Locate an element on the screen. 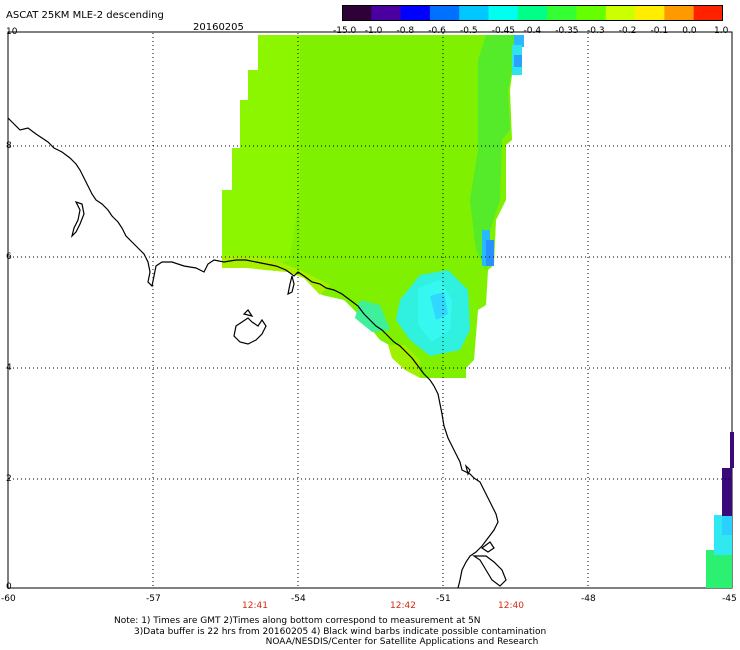 Image resolution: width=740 pixels, height=650 pixels. colorbar-label: -0.6 is located at coordinates (437, 31).